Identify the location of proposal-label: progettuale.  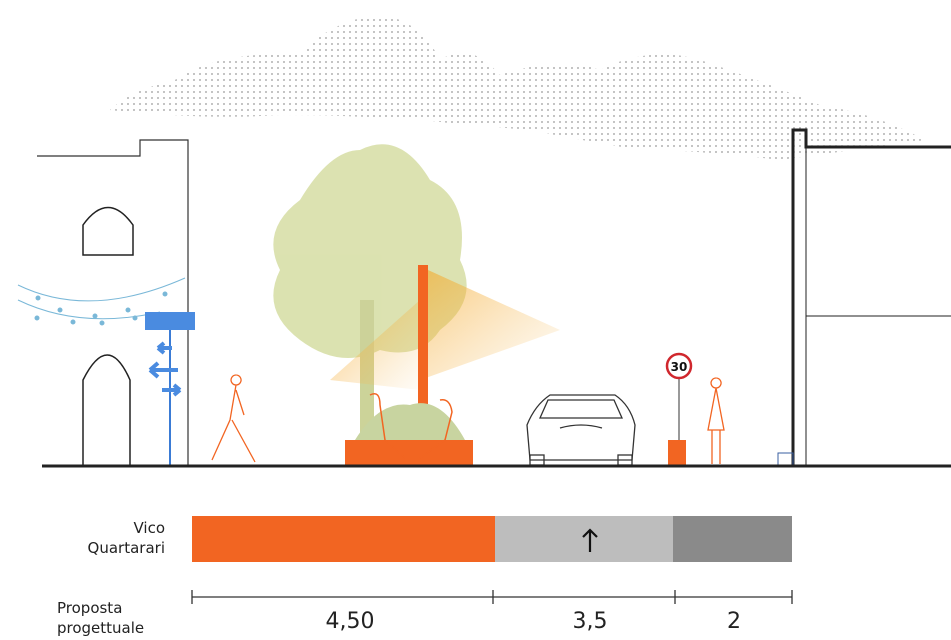
(100, 628).